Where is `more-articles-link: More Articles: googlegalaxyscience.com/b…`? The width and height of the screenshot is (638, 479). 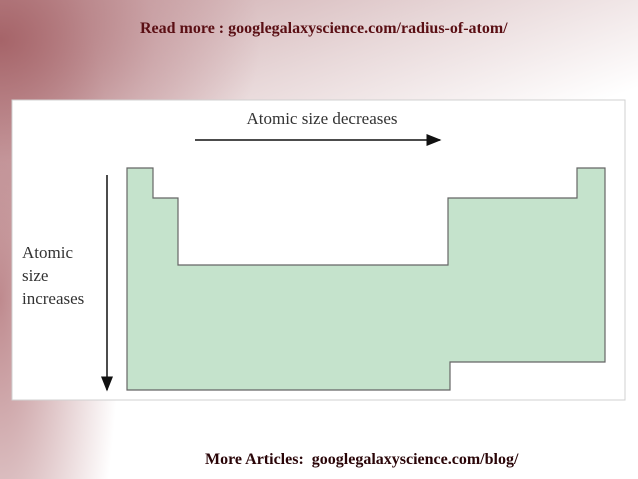 more-articles-link: More Articles: googlegalaxyscience.com/b… is located at coordinates (362, 459).